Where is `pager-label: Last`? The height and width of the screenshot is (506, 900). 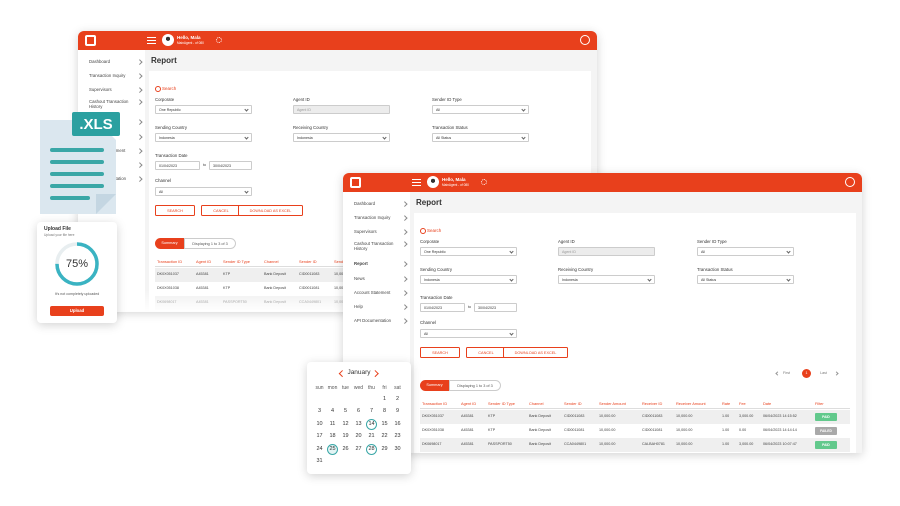 pager-label: Last is located at coordinates (823, 372).